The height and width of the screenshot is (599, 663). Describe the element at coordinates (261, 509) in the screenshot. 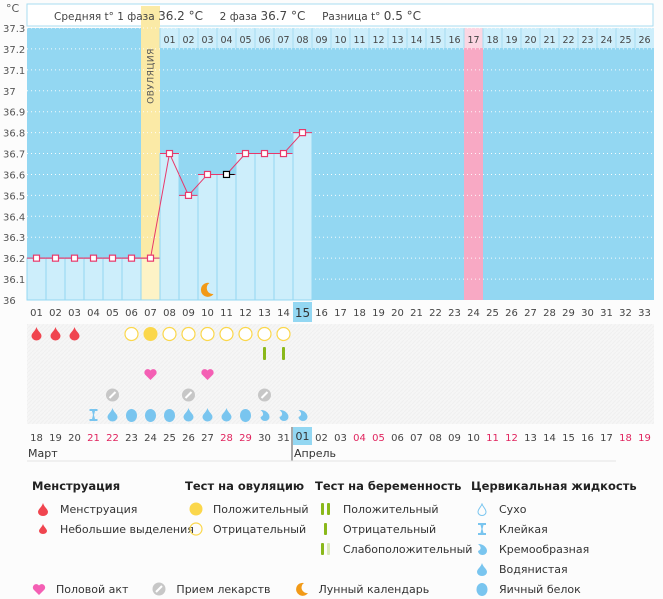

I see `legend-item: Положительный` at that location.